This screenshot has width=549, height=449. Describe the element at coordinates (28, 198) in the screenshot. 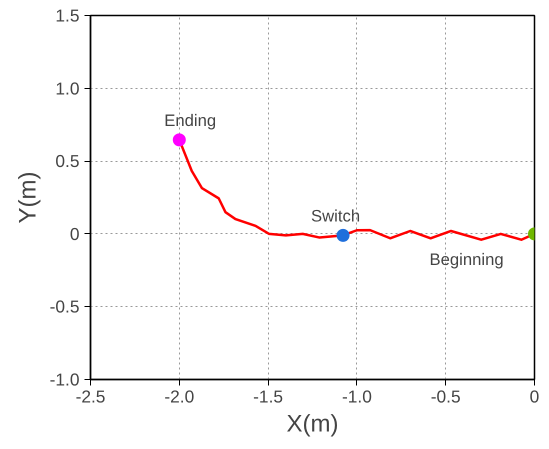

I see `y-axis-title: Y(m)` at that location.